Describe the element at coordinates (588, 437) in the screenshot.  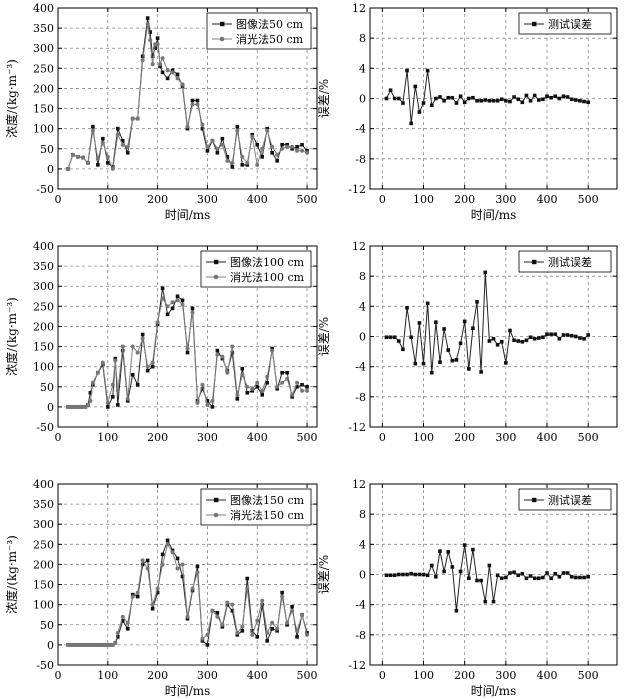
I see `err-100-xtick-label: 500` at that location.